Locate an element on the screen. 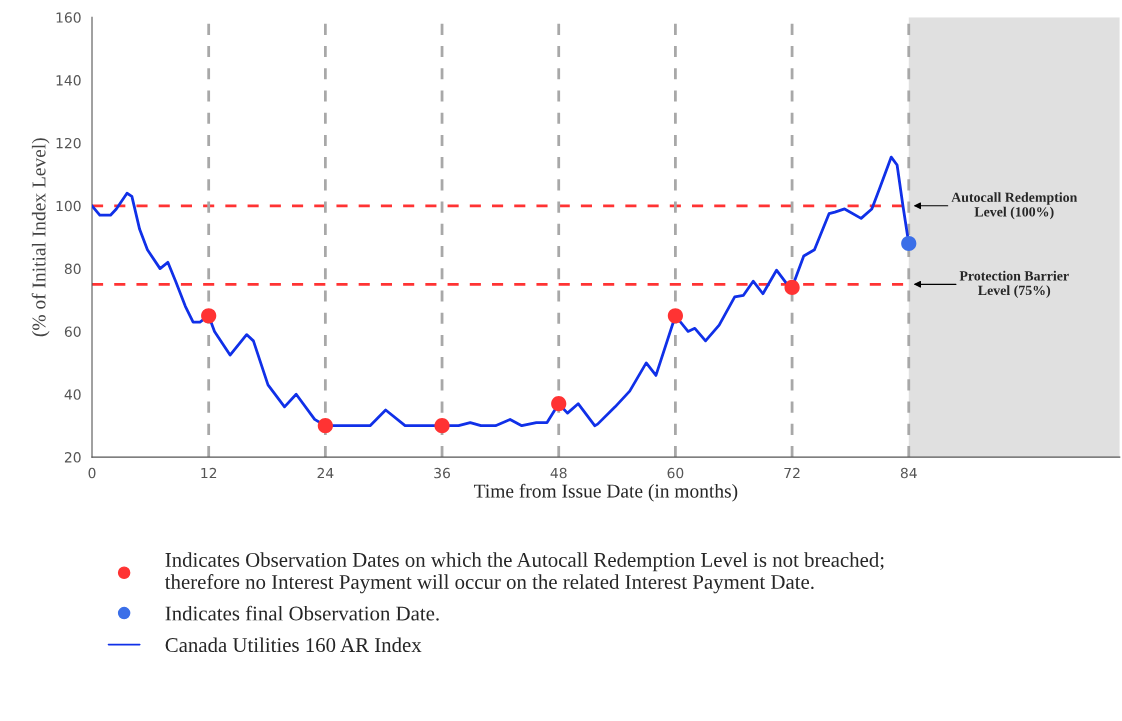 Image resolution: width=1122 pixels, height=721 pixels. y-tick-label: 160 is located at coordinates (68, 17).